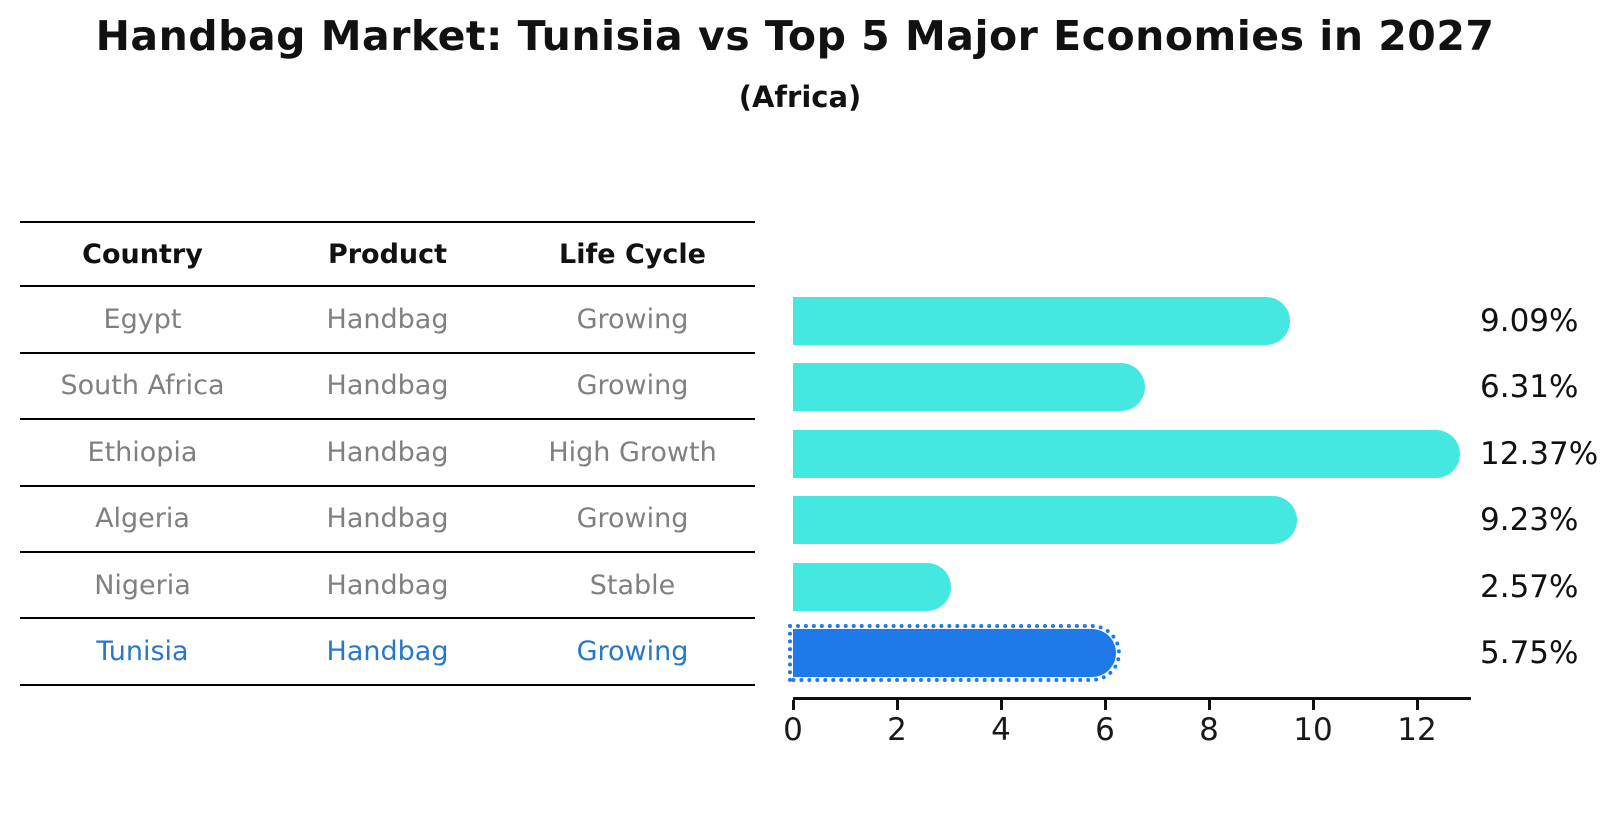  I want to click on bar-ethiopia, so click(1127, 453).